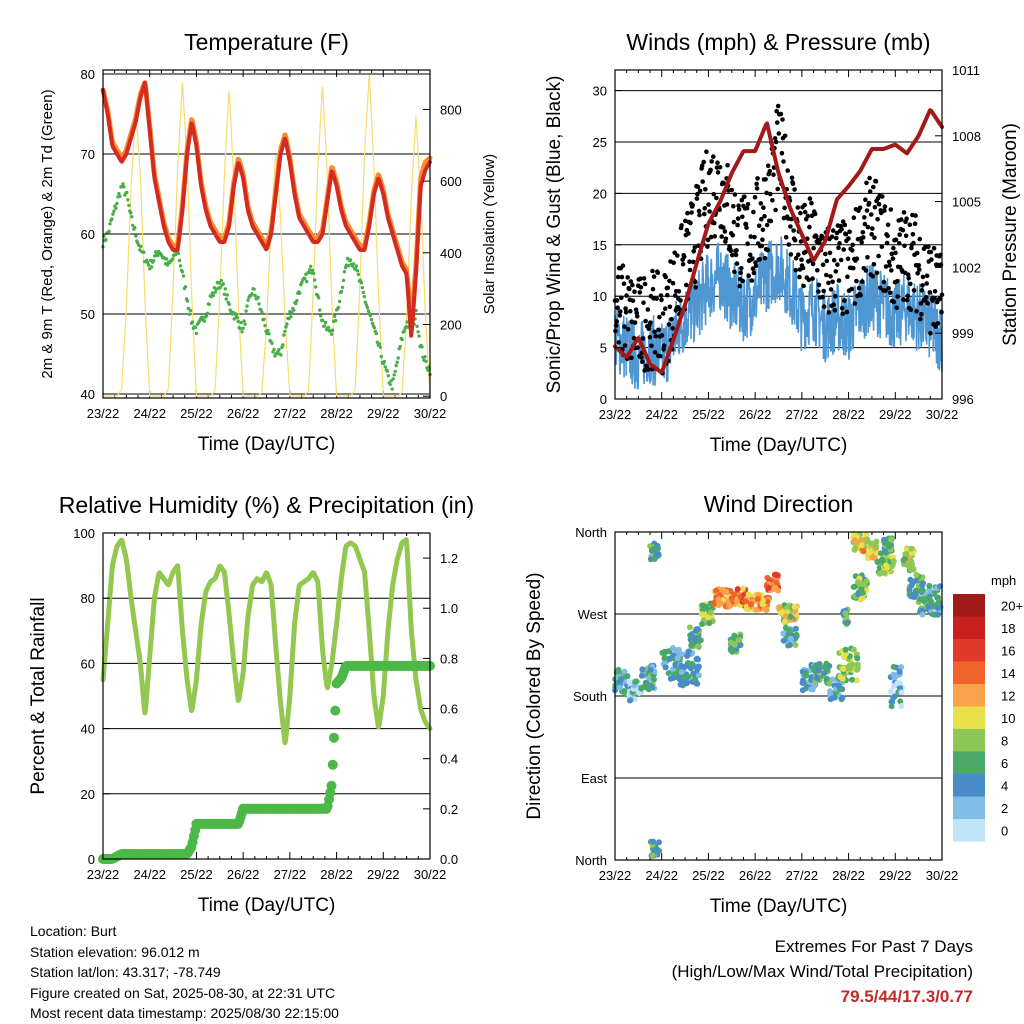 This screenshot has width=1024, height=1024. What do you see at coordinates (451, 325) in the screenshot?
I see `y2-tick-label: 200` at bounding box center [451, 325].